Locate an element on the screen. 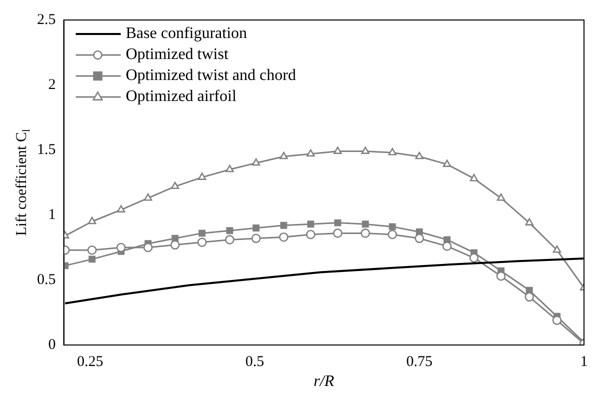  x-axis-title: r/R is located at coordinates (324, 381).